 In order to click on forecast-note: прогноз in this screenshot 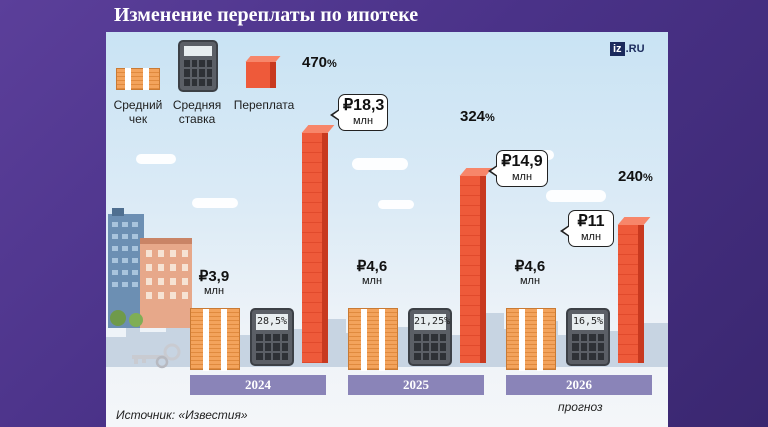, I will do `click(580, 407)`.